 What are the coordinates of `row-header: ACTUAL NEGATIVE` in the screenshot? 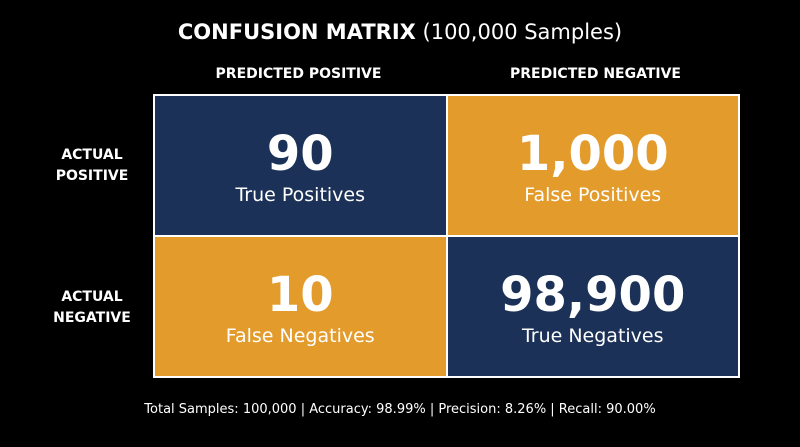 It's located at (92, 307).